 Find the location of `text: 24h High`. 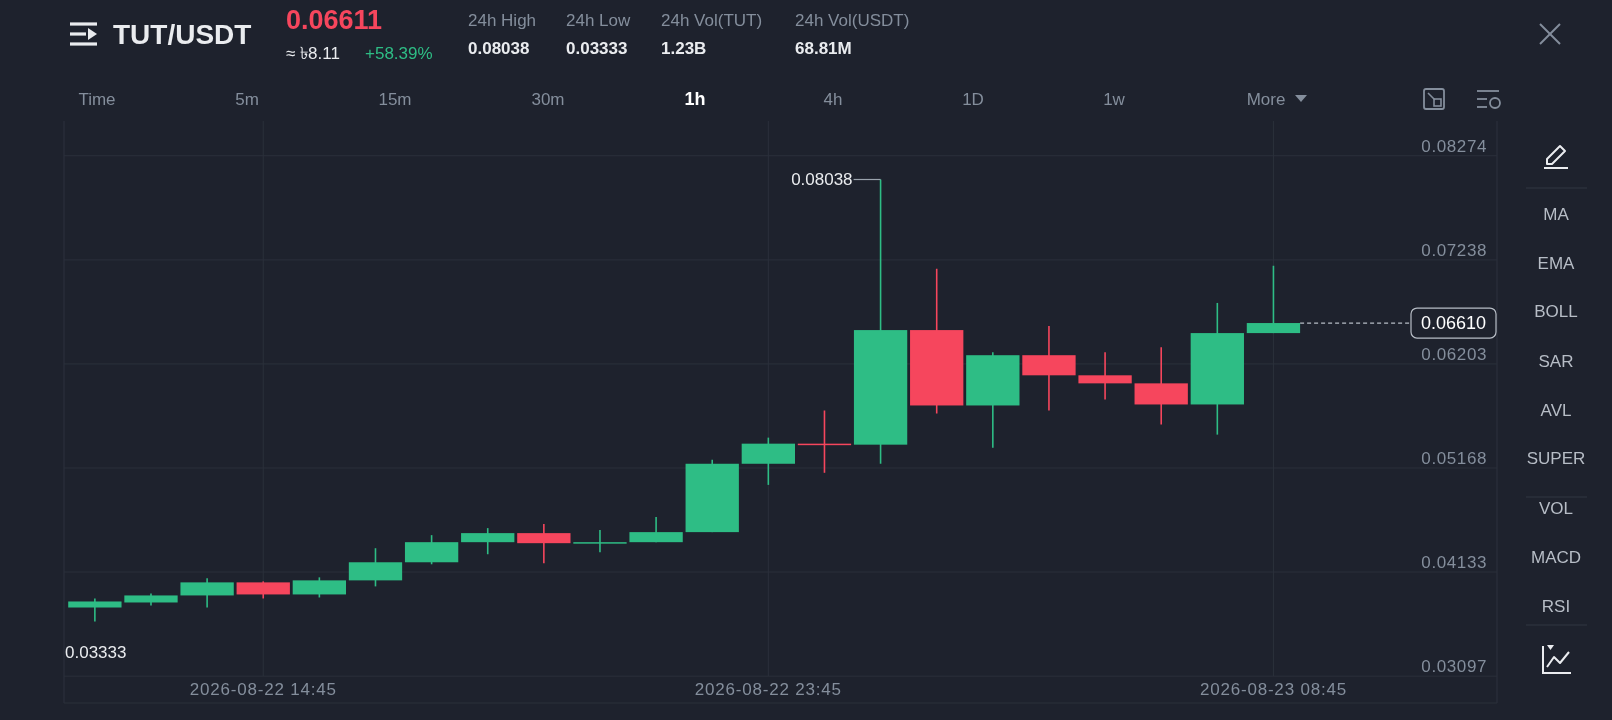

text: 24h High is located at coordinates (502, 20).